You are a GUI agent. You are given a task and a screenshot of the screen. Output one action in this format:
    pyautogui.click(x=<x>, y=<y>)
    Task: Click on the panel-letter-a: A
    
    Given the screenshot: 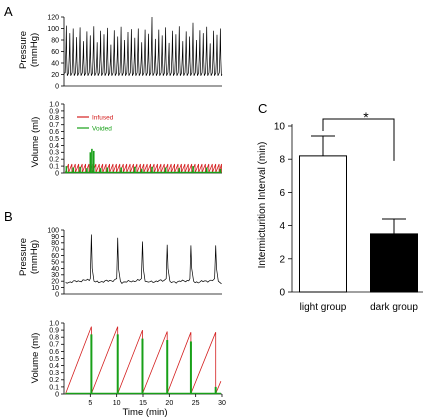 What is the action you would take?
    pyautogui.click(x=8, y=11)
    